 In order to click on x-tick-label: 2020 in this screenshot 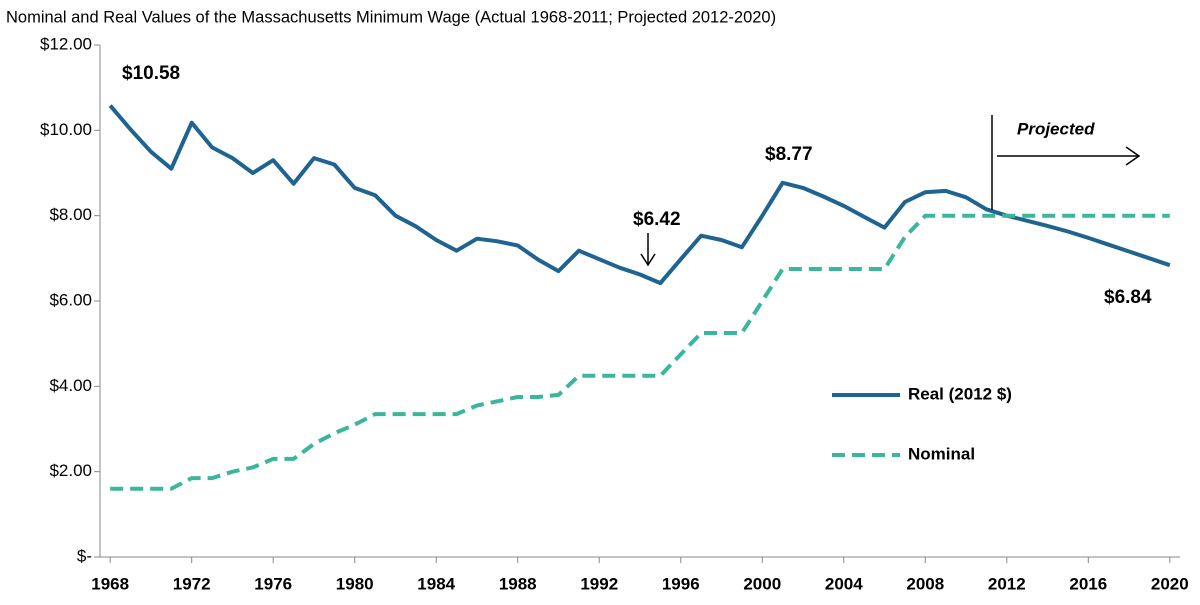, I will do `click(1170, 583)`.